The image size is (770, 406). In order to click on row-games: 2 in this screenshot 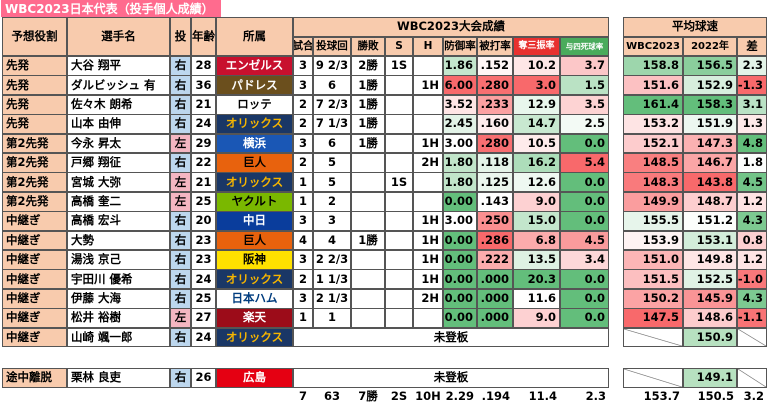, I will do `click(303, 279)`.